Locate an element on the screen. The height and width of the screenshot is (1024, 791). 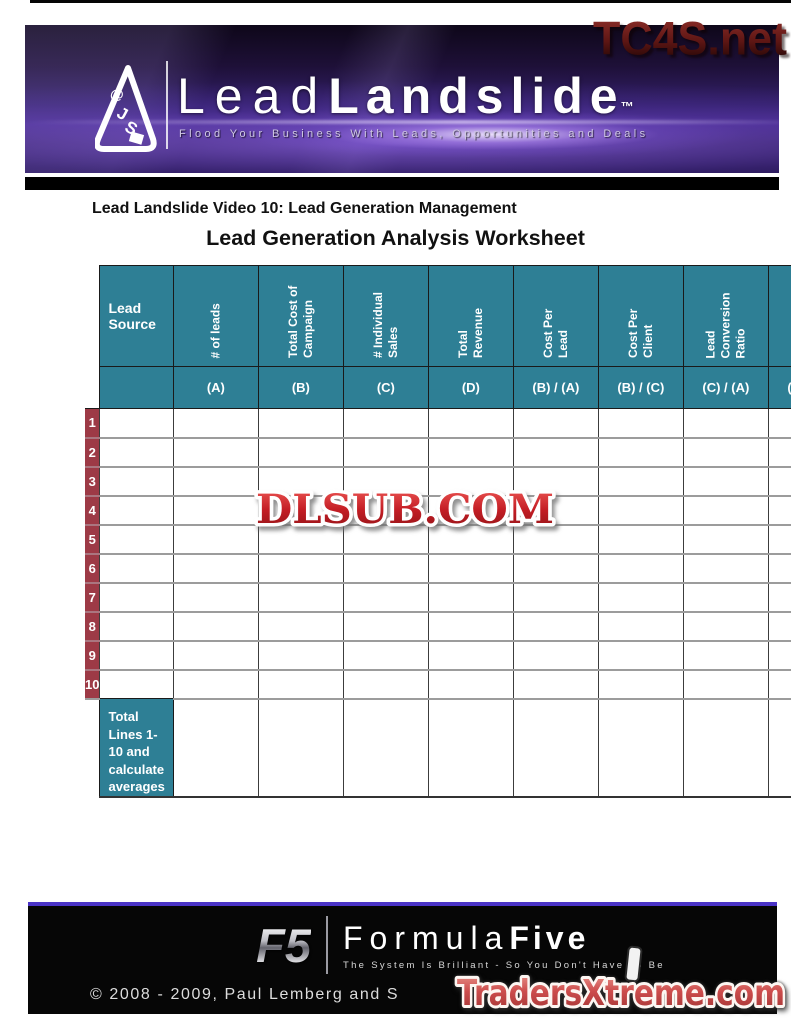
totals-ghost-cell is located at coordinates (92, 747).